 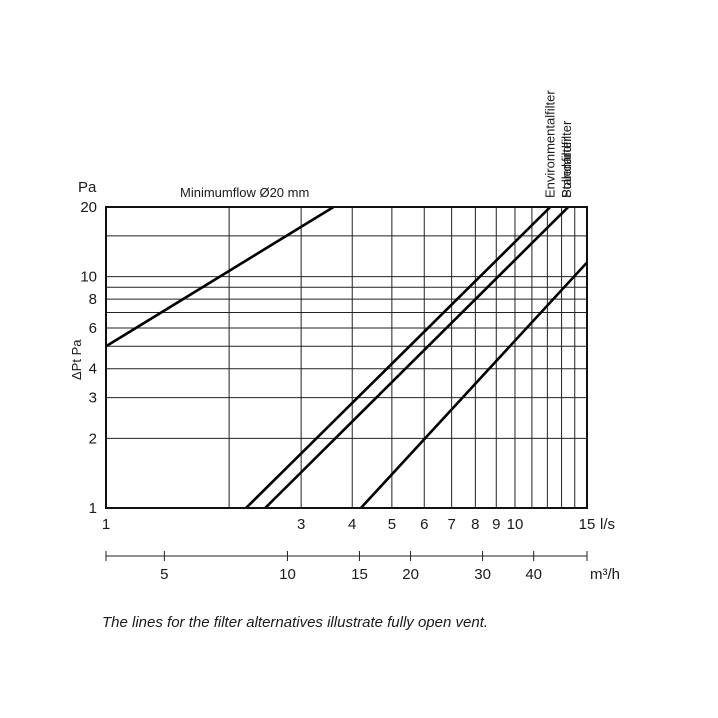 I want to click on secondary-x-axis: 5 10 15 20 30 40, so click(x=346, y=567).